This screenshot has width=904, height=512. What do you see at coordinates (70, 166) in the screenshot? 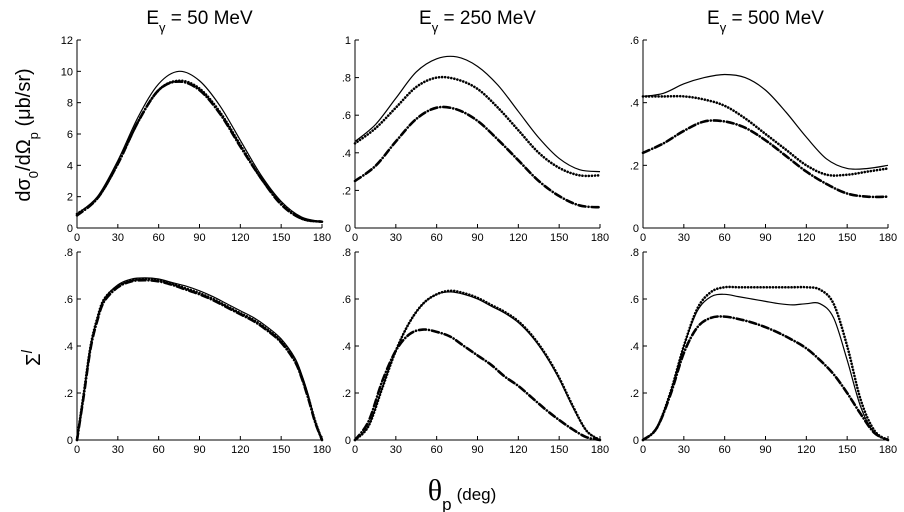
I see `y-tick-label: 4` at bounding box center [70, 166].